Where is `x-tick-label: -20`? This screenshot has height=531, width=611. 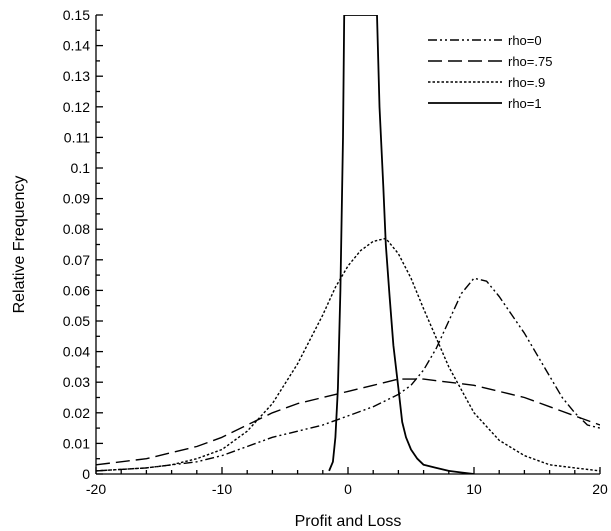
x-tick-label: -20 is located at coordinates (96, 489).